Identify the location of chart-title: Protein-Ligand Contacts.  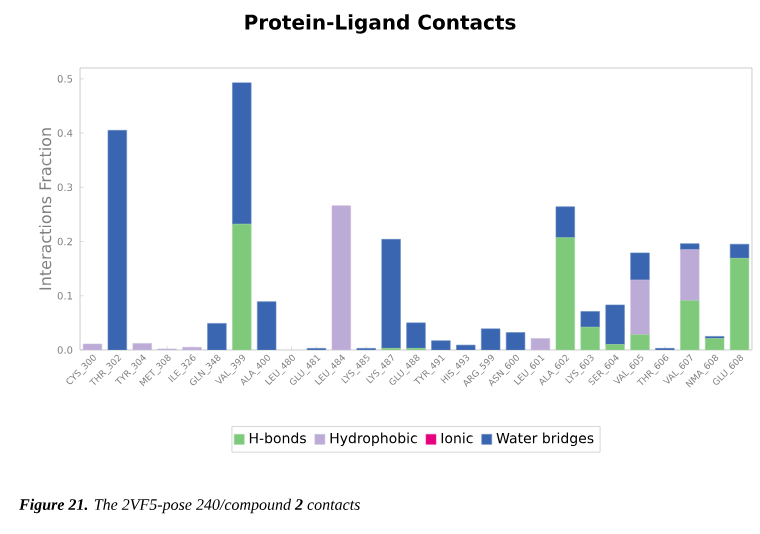
(380, 24).